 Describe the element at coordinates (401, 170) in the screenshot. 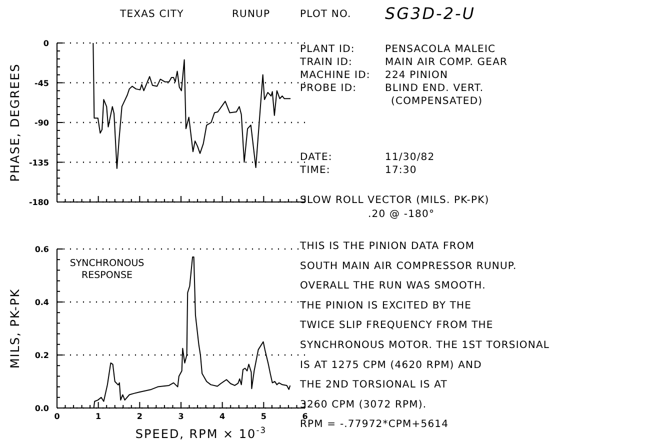

I see `text: 17:30` at that location.